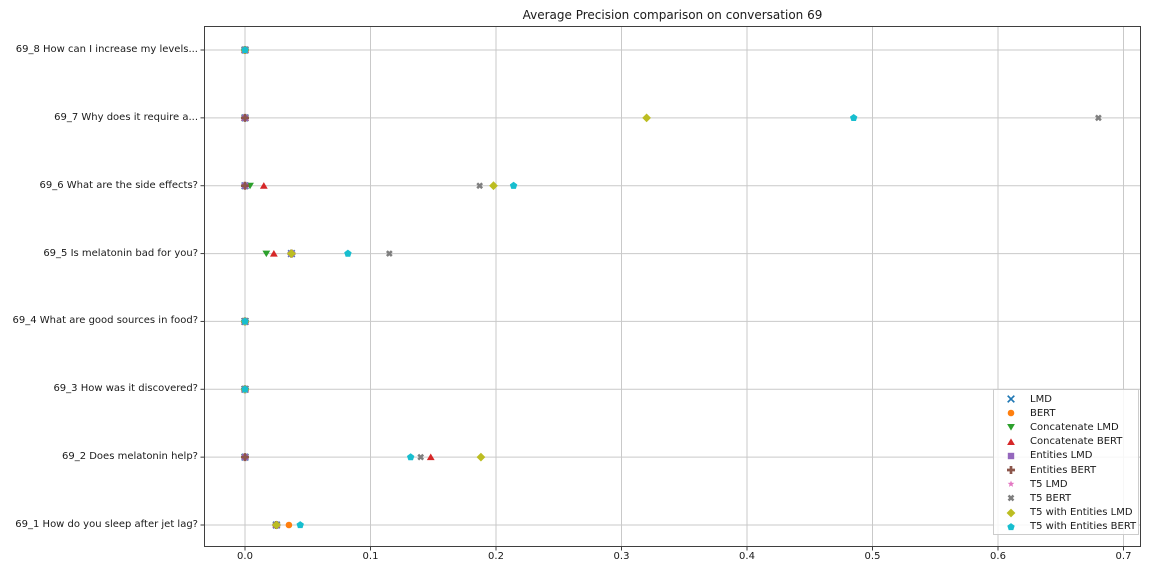  I want to click on legend-label: Concatenate BERT, so click(1076, 442).